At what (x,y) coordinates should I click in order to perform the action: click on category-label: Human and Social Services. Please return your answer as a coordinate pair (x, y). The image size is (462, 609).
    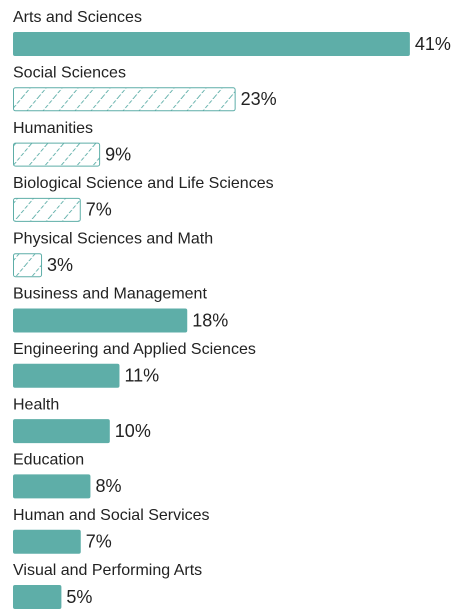
    Looking at the image, I should click on (111, 515).